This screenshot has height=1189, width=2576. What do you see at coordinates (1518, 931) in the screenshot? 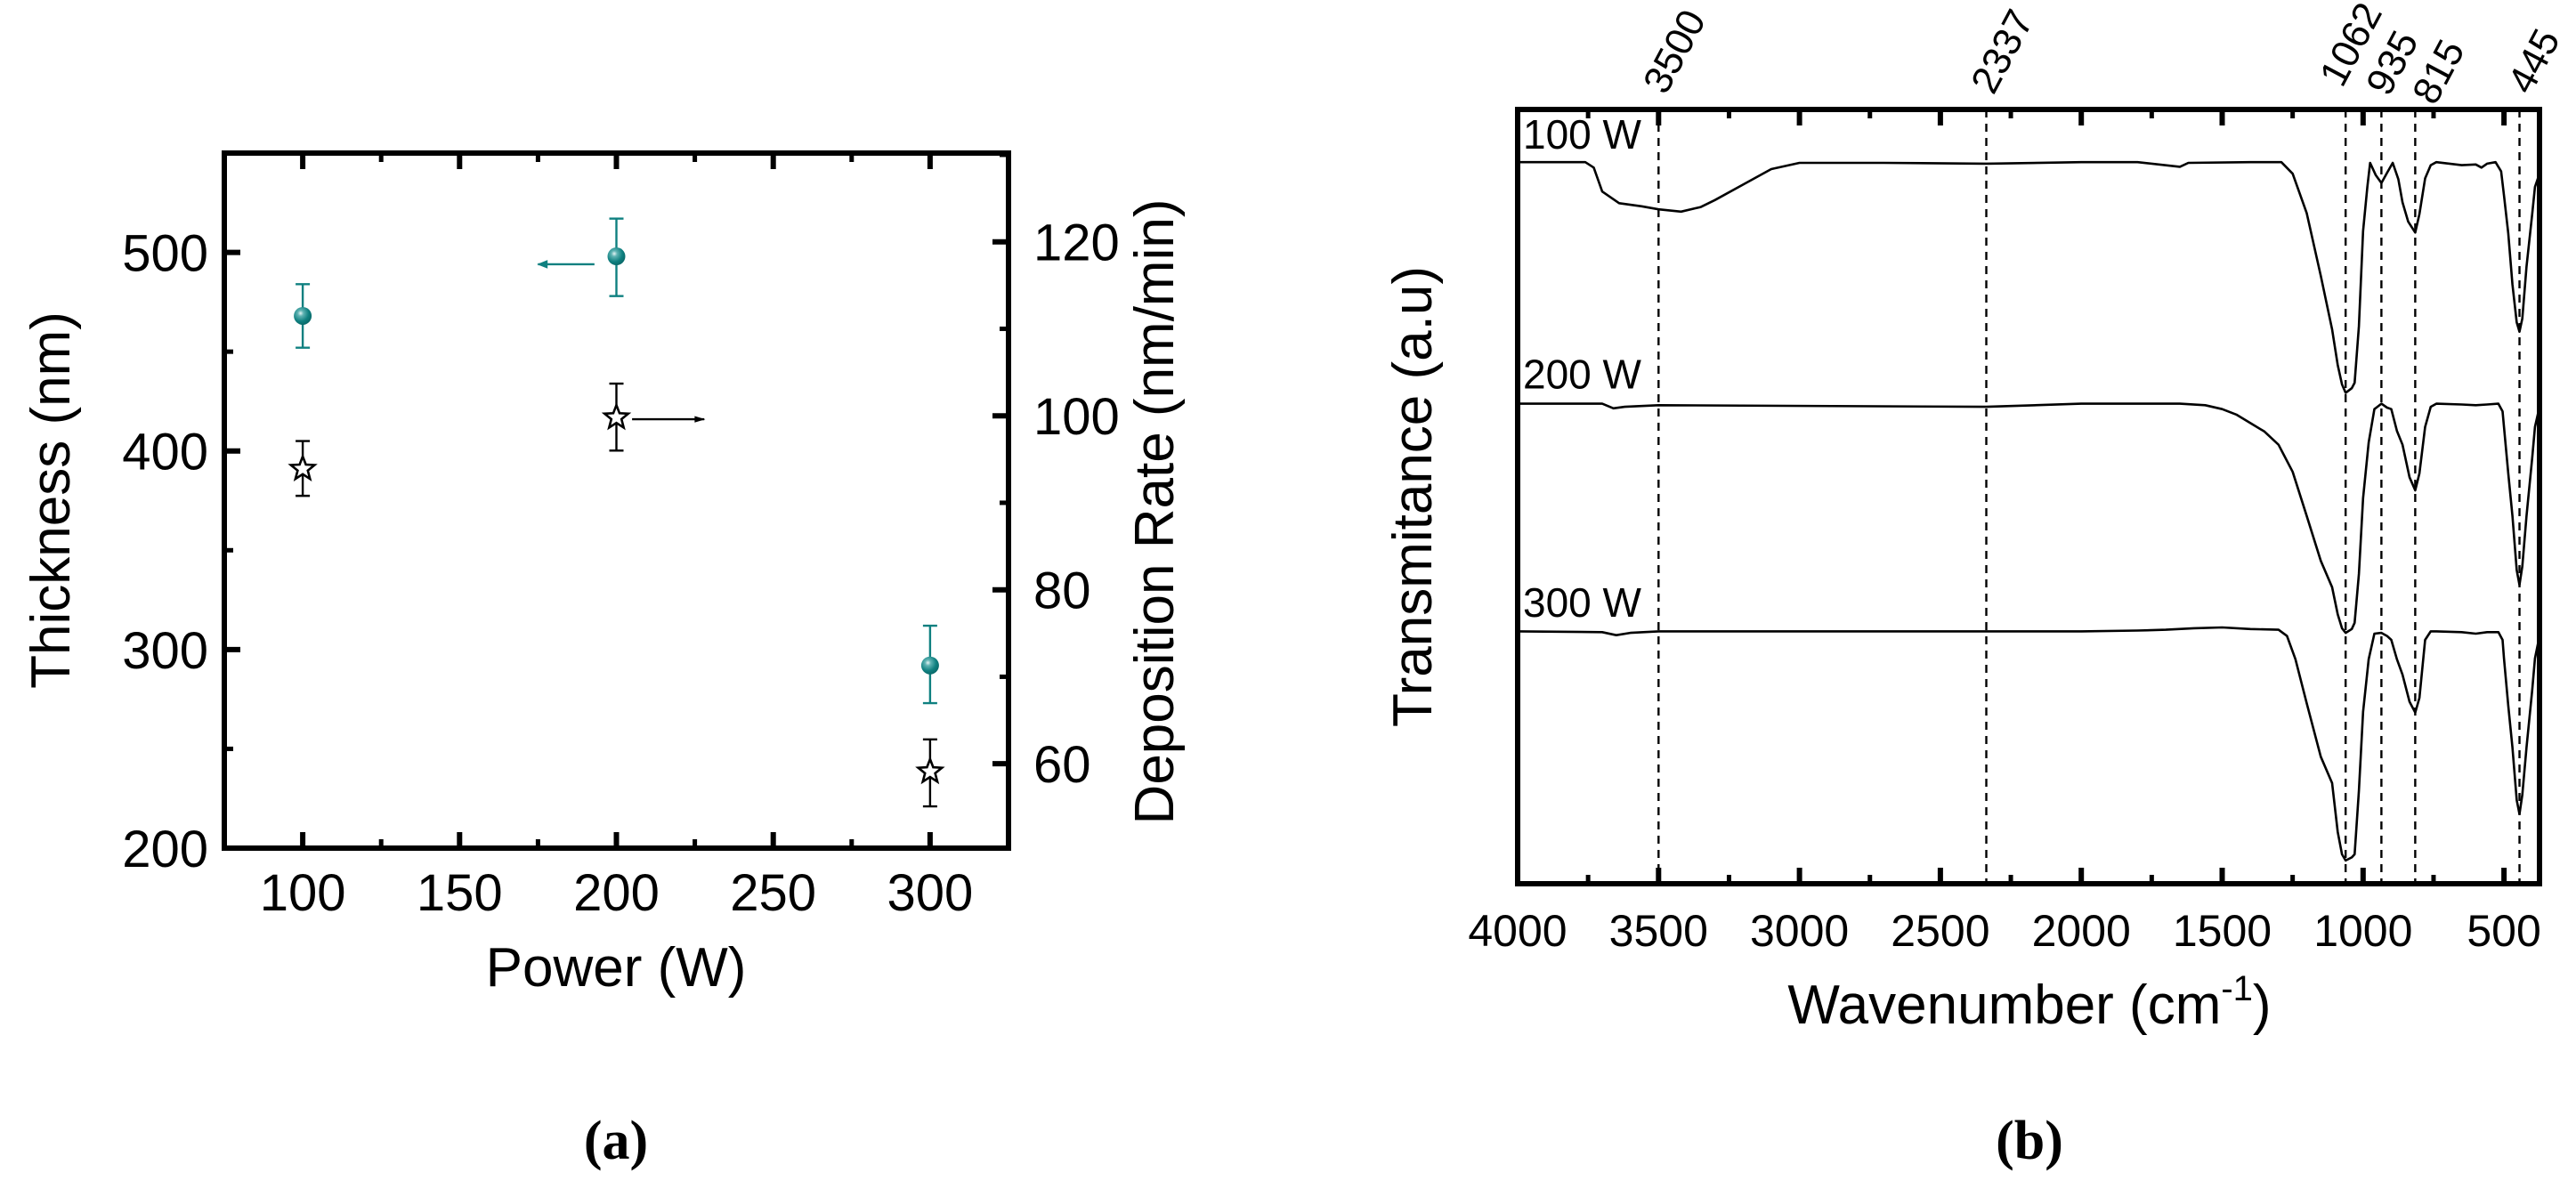
I see `x-tick-label: 4000` at bounding box center [1518, 931].